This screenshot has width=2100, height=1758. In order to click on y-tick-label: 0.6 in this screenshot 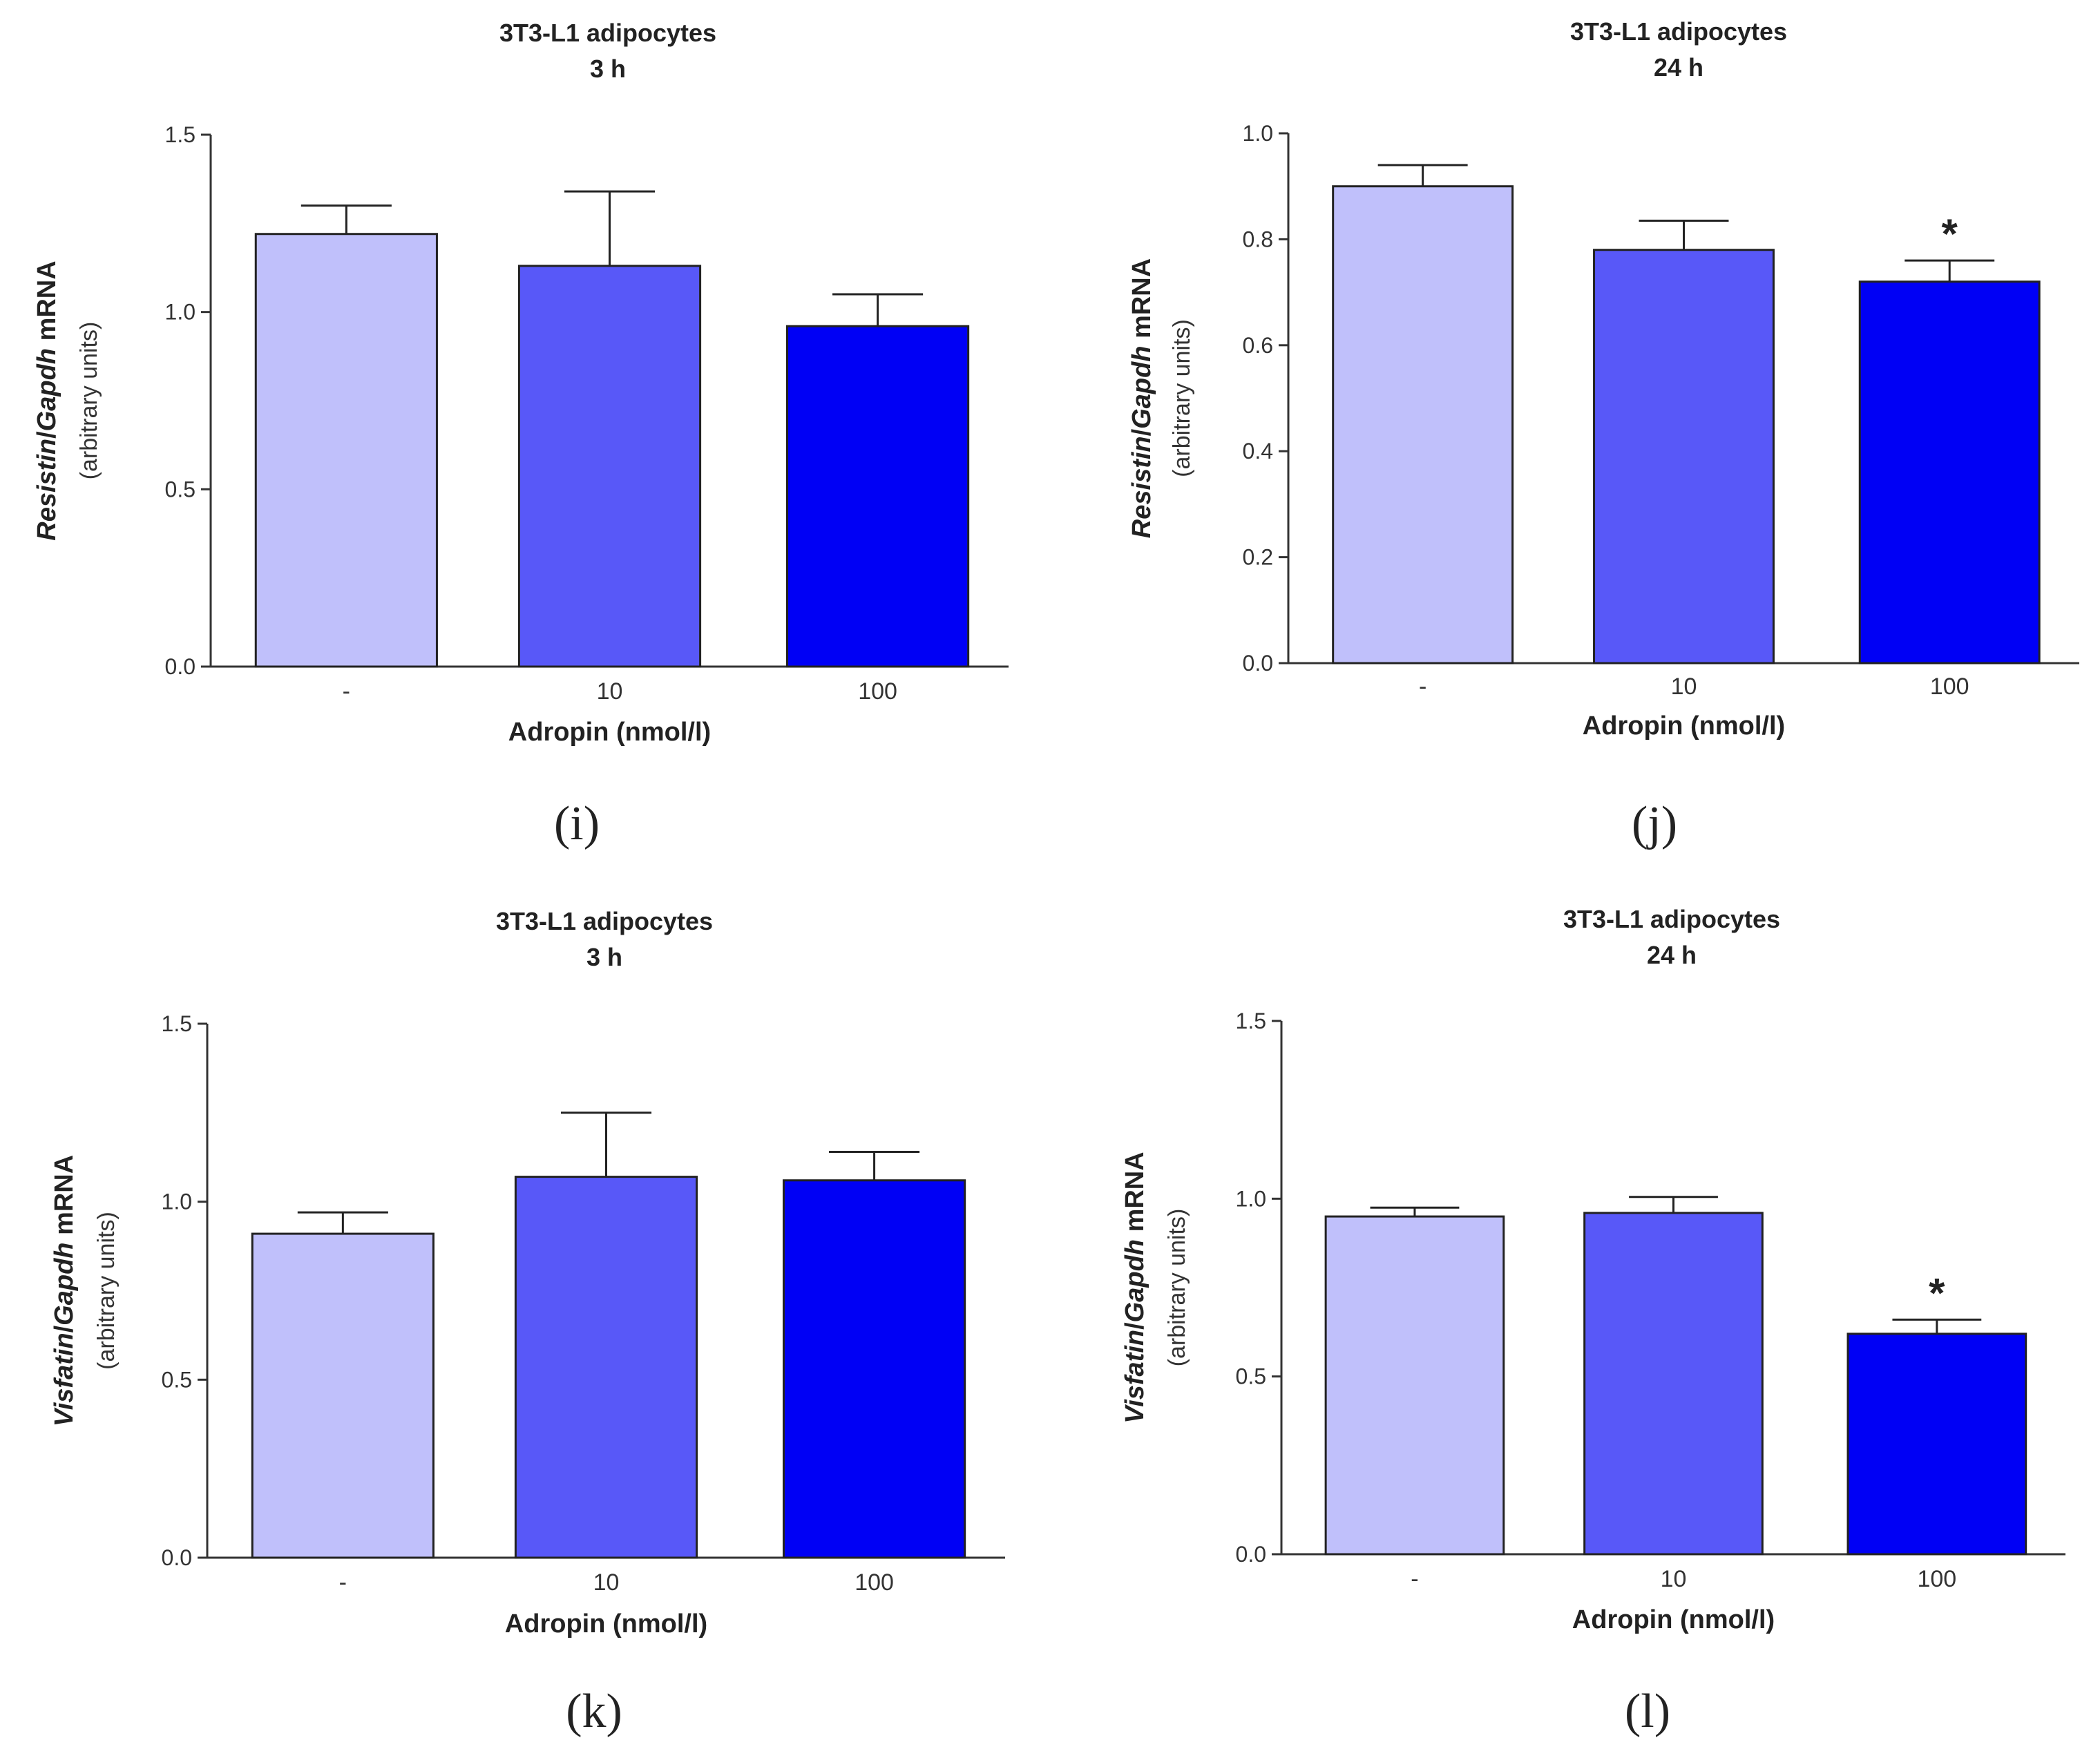, I will do `click(1258, 345)`.